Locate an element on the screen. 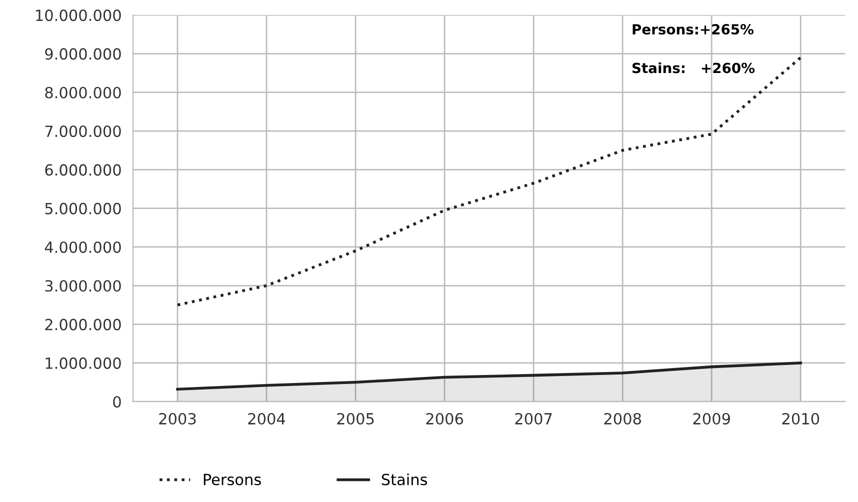 The width and height of the screenshot is (858, 502). x-tick-label: 2007 is located at coordinates (533, 418).